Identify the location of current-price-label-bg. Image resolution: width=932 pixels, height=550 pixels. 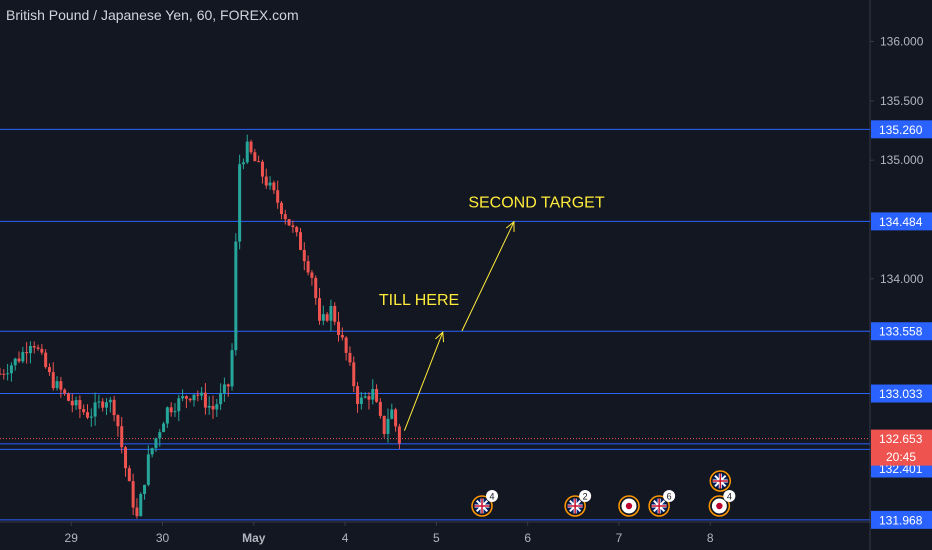
(901, 447).